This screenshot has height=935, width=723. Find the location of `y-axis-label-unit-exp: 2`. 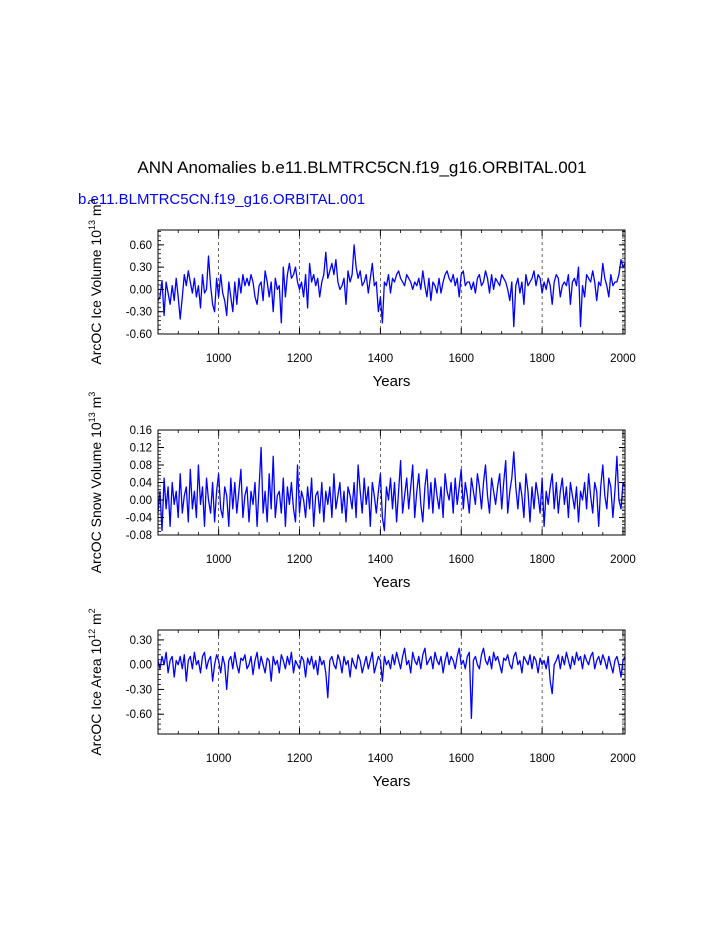

y-axis-label-unit-exp: 2 is located at coordinates (92, 610).